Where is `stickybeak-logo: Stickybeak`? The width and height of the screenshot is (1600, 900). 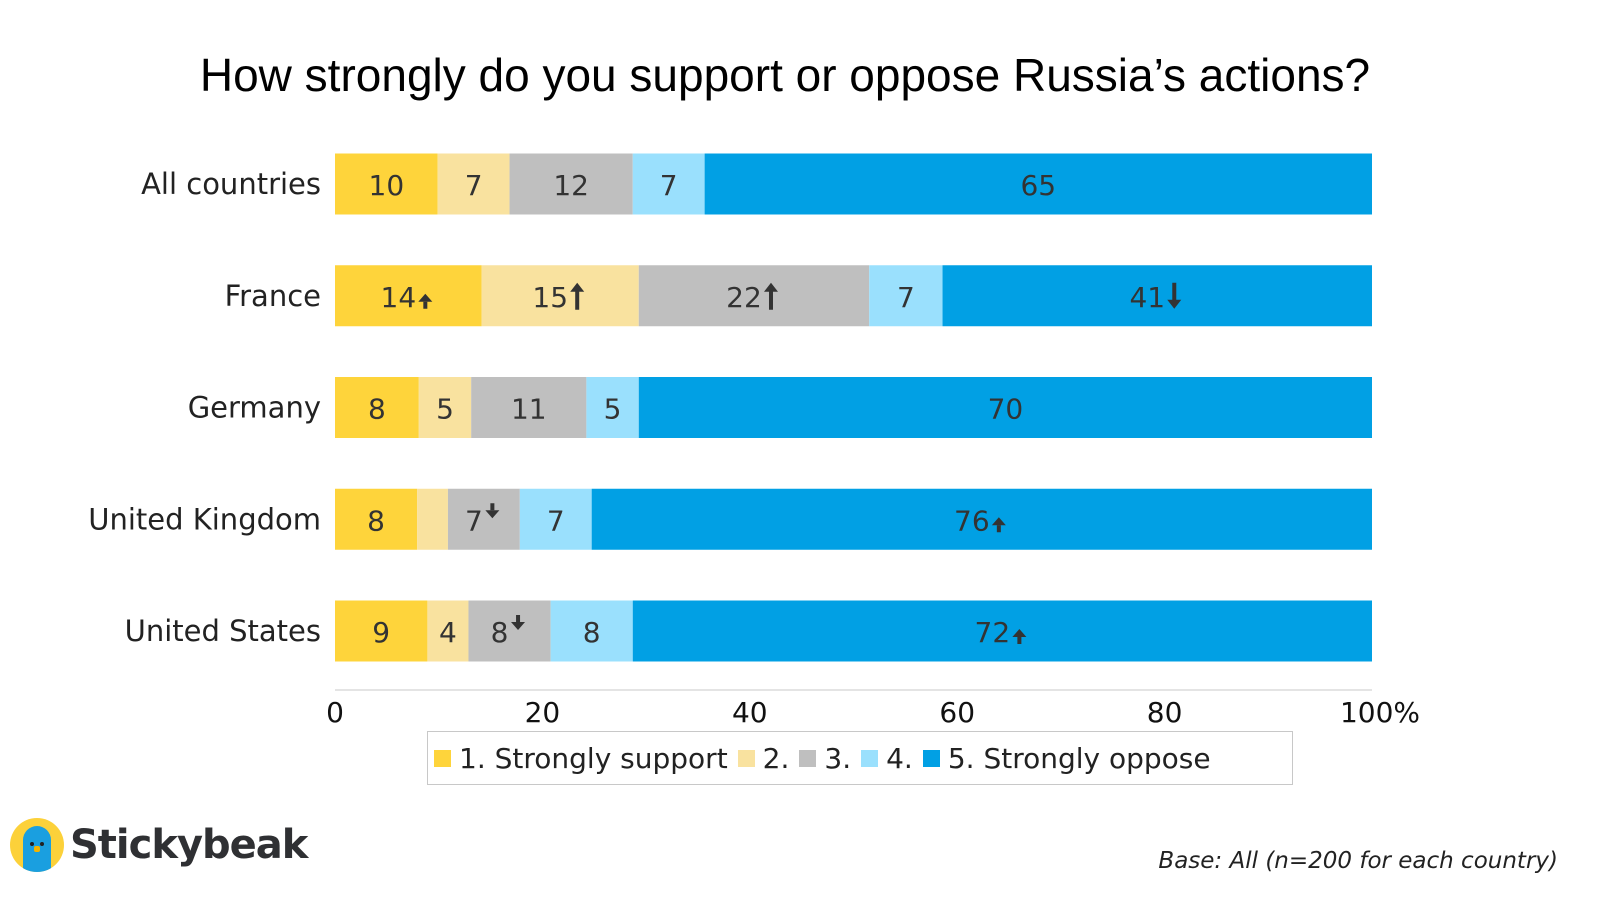 stickybeak-logo: Stickybeak is located at coordinates (159, 845).